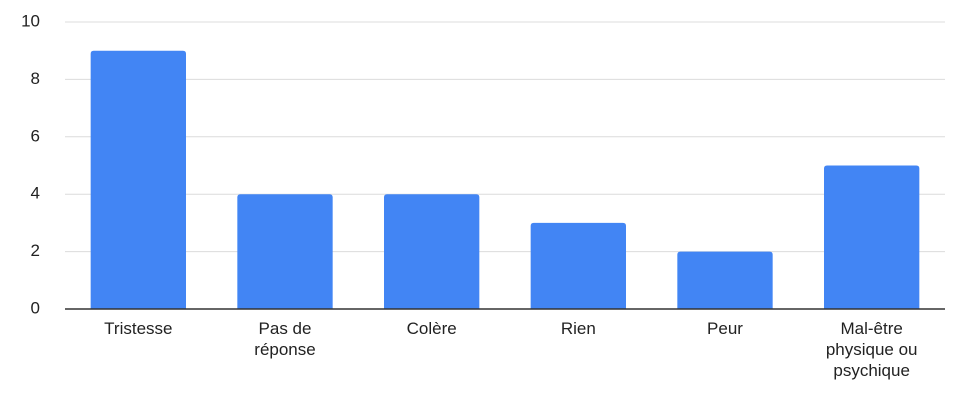 The width and height of the screenshot is (962, 403). What do you see at coordinates (578, 328) in the screenshot?
I see `x-tick-label: Rien` at bounding box center [578, 328].